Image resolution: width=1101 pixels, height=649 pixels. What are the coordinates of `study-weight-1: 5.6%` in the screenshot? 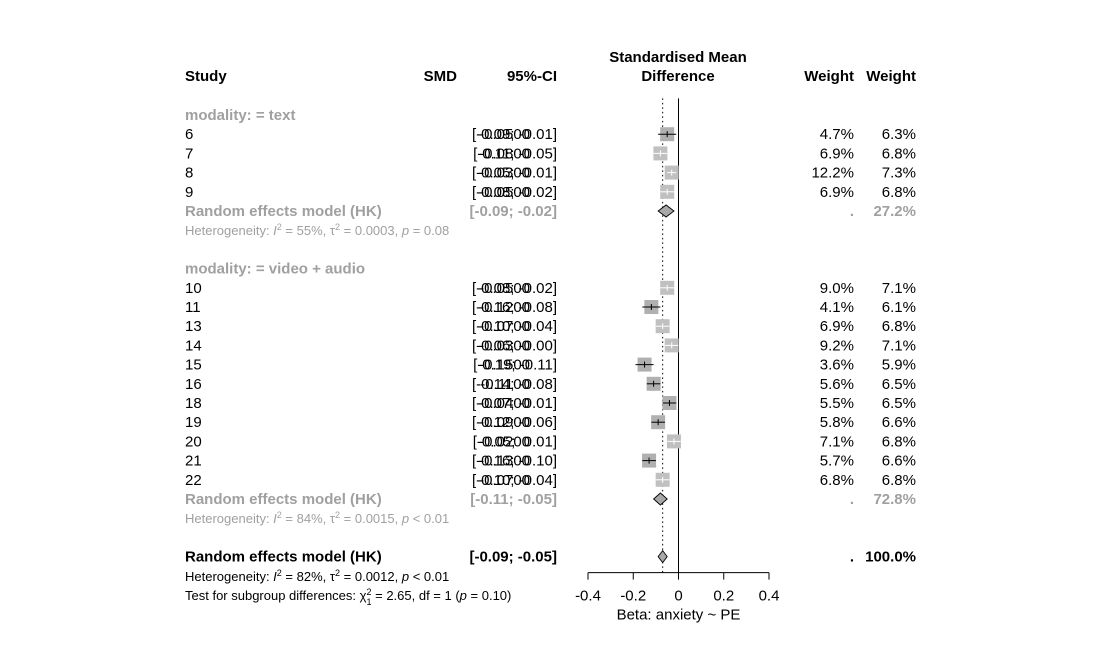 It's located at (837, 384).